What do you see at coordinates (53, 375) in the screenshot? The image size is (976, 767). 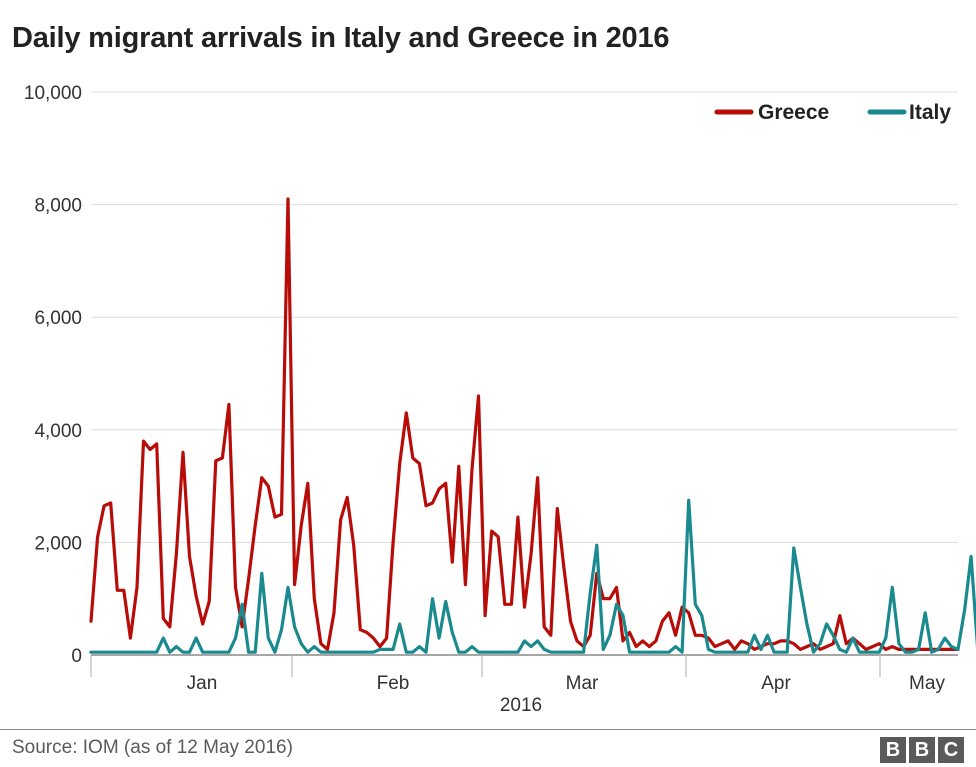 I see `y-axis-ticks: 0 2,000 4,000 6,000 8,000 10,000` at bounding box center [53, 375].